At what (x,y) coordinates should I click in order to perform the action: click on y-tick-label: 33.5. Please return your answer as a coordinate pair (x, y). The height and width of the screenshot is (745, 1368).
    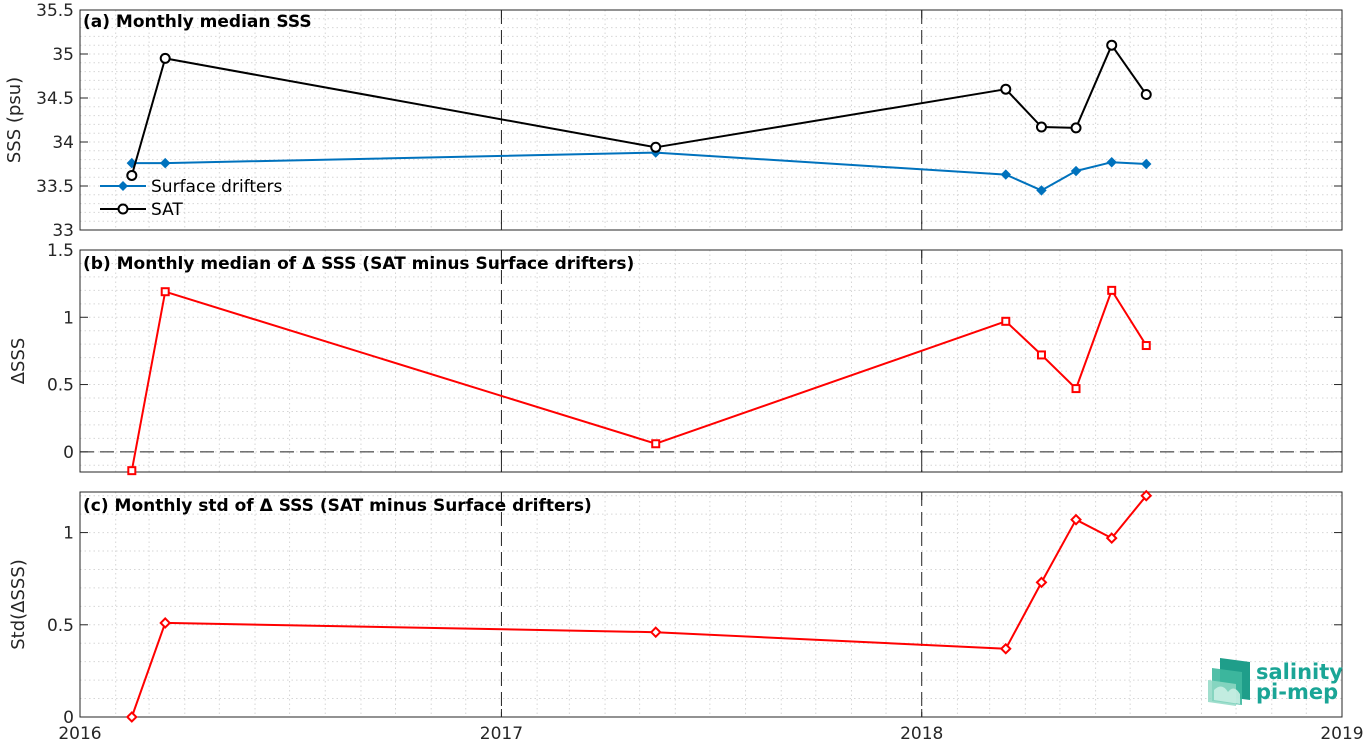
    Looking at the image, I should click on (55, 187).